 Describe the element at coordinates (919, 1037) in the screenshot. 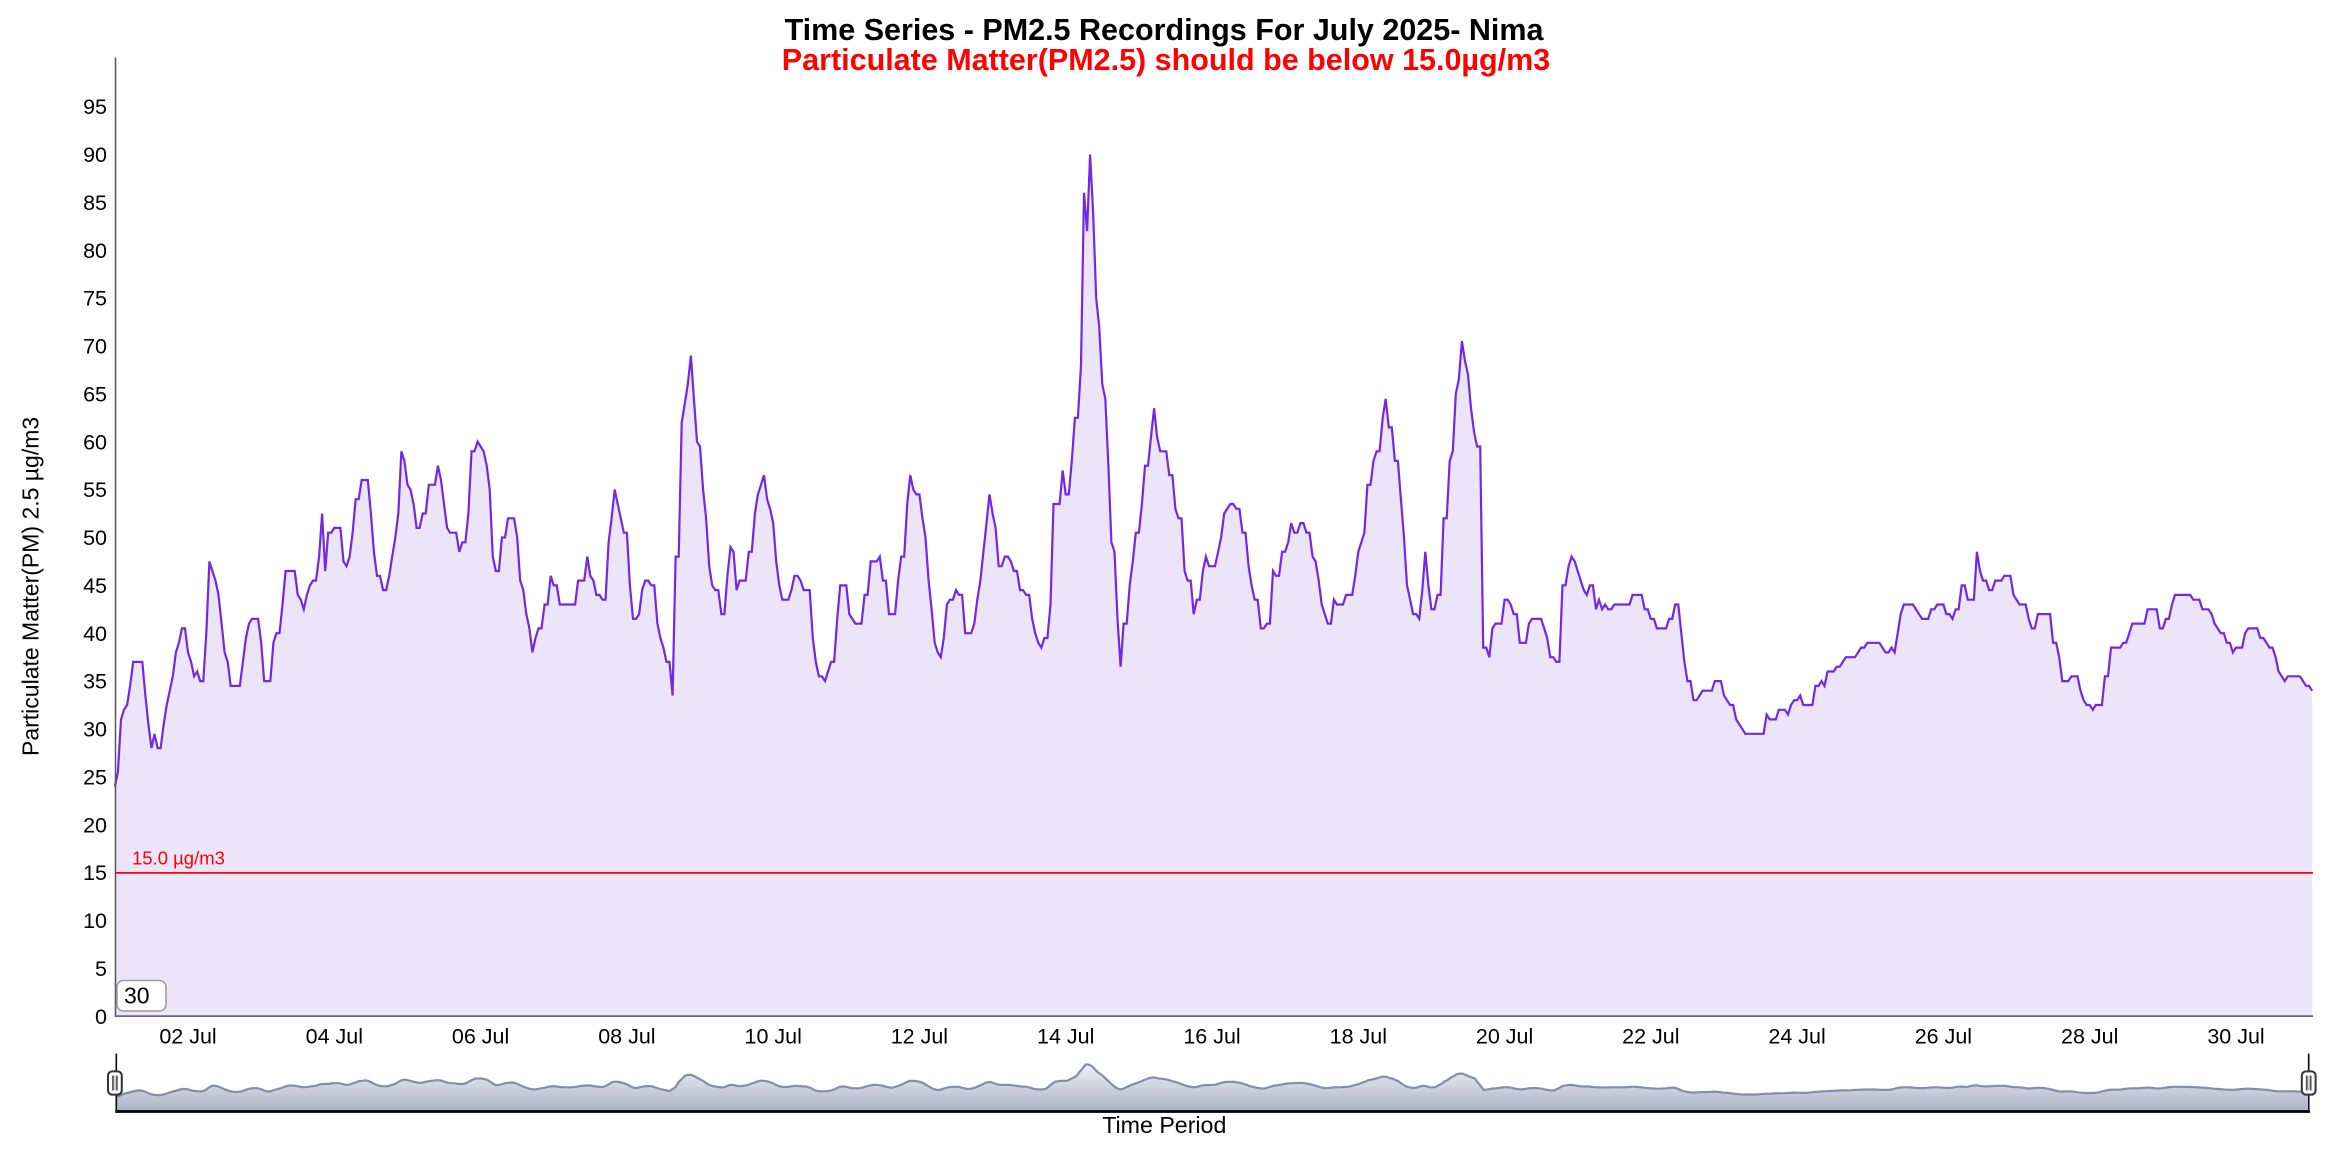

I see `svg-text: 12 Jul` at that location.